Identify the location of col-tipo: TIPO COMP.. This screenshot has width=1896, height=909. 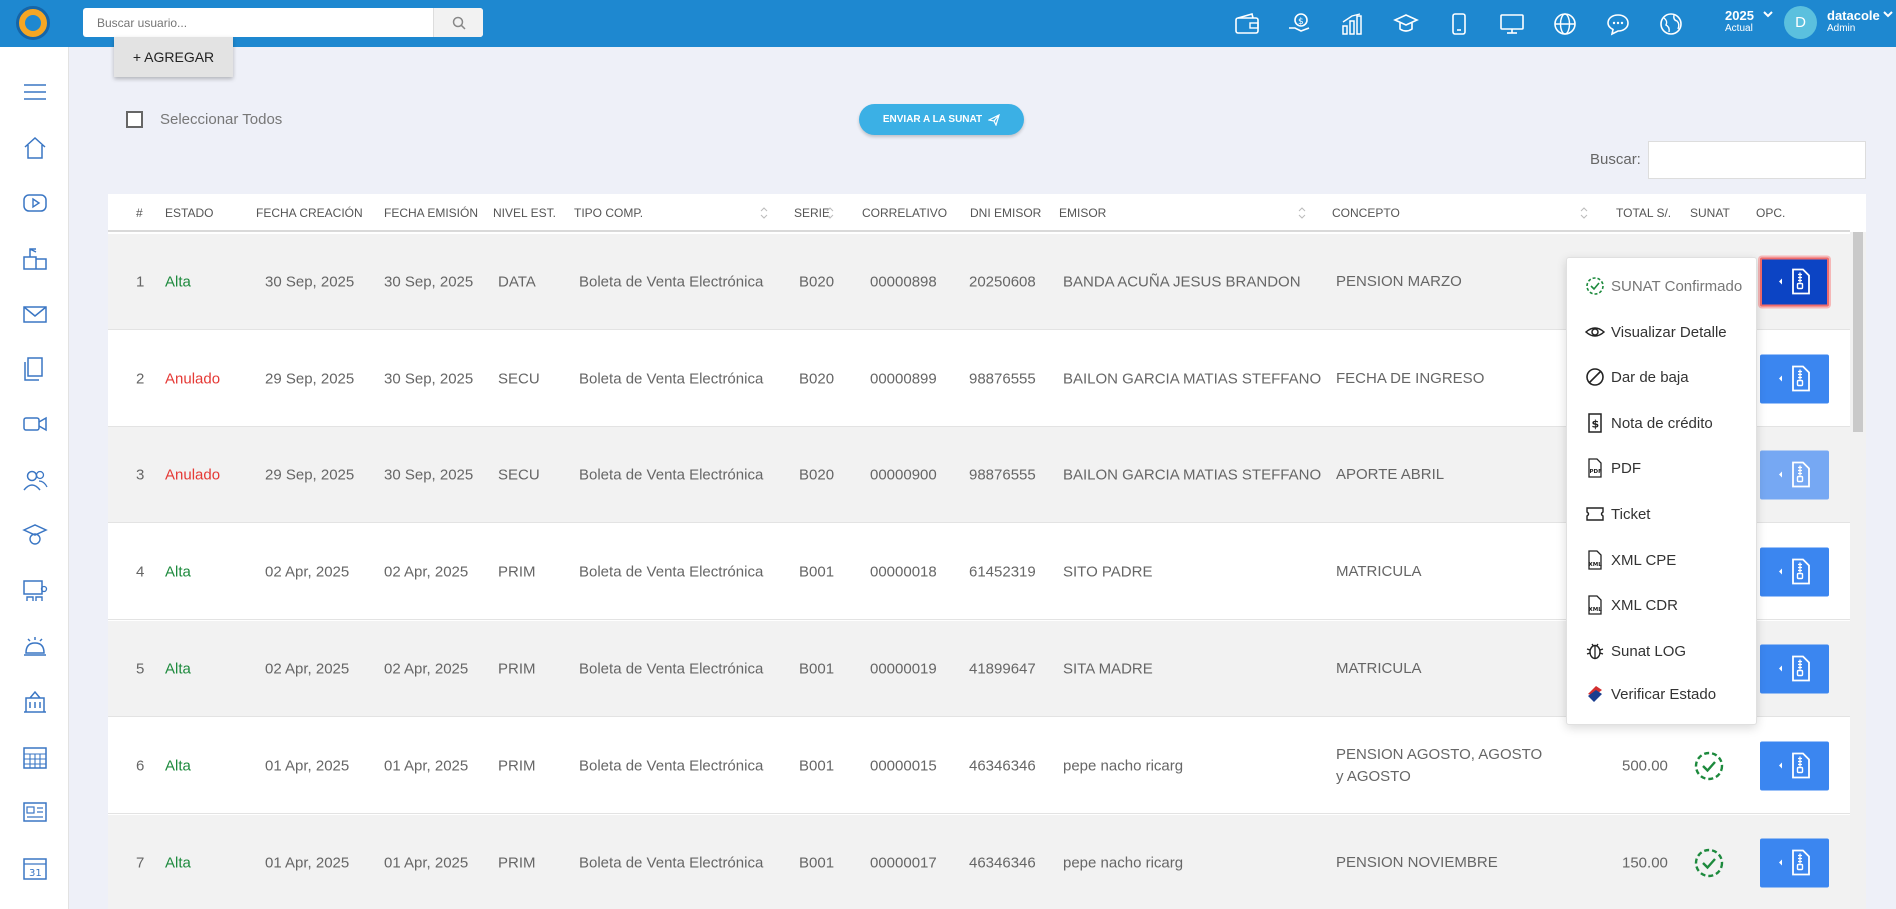
(609, 213).